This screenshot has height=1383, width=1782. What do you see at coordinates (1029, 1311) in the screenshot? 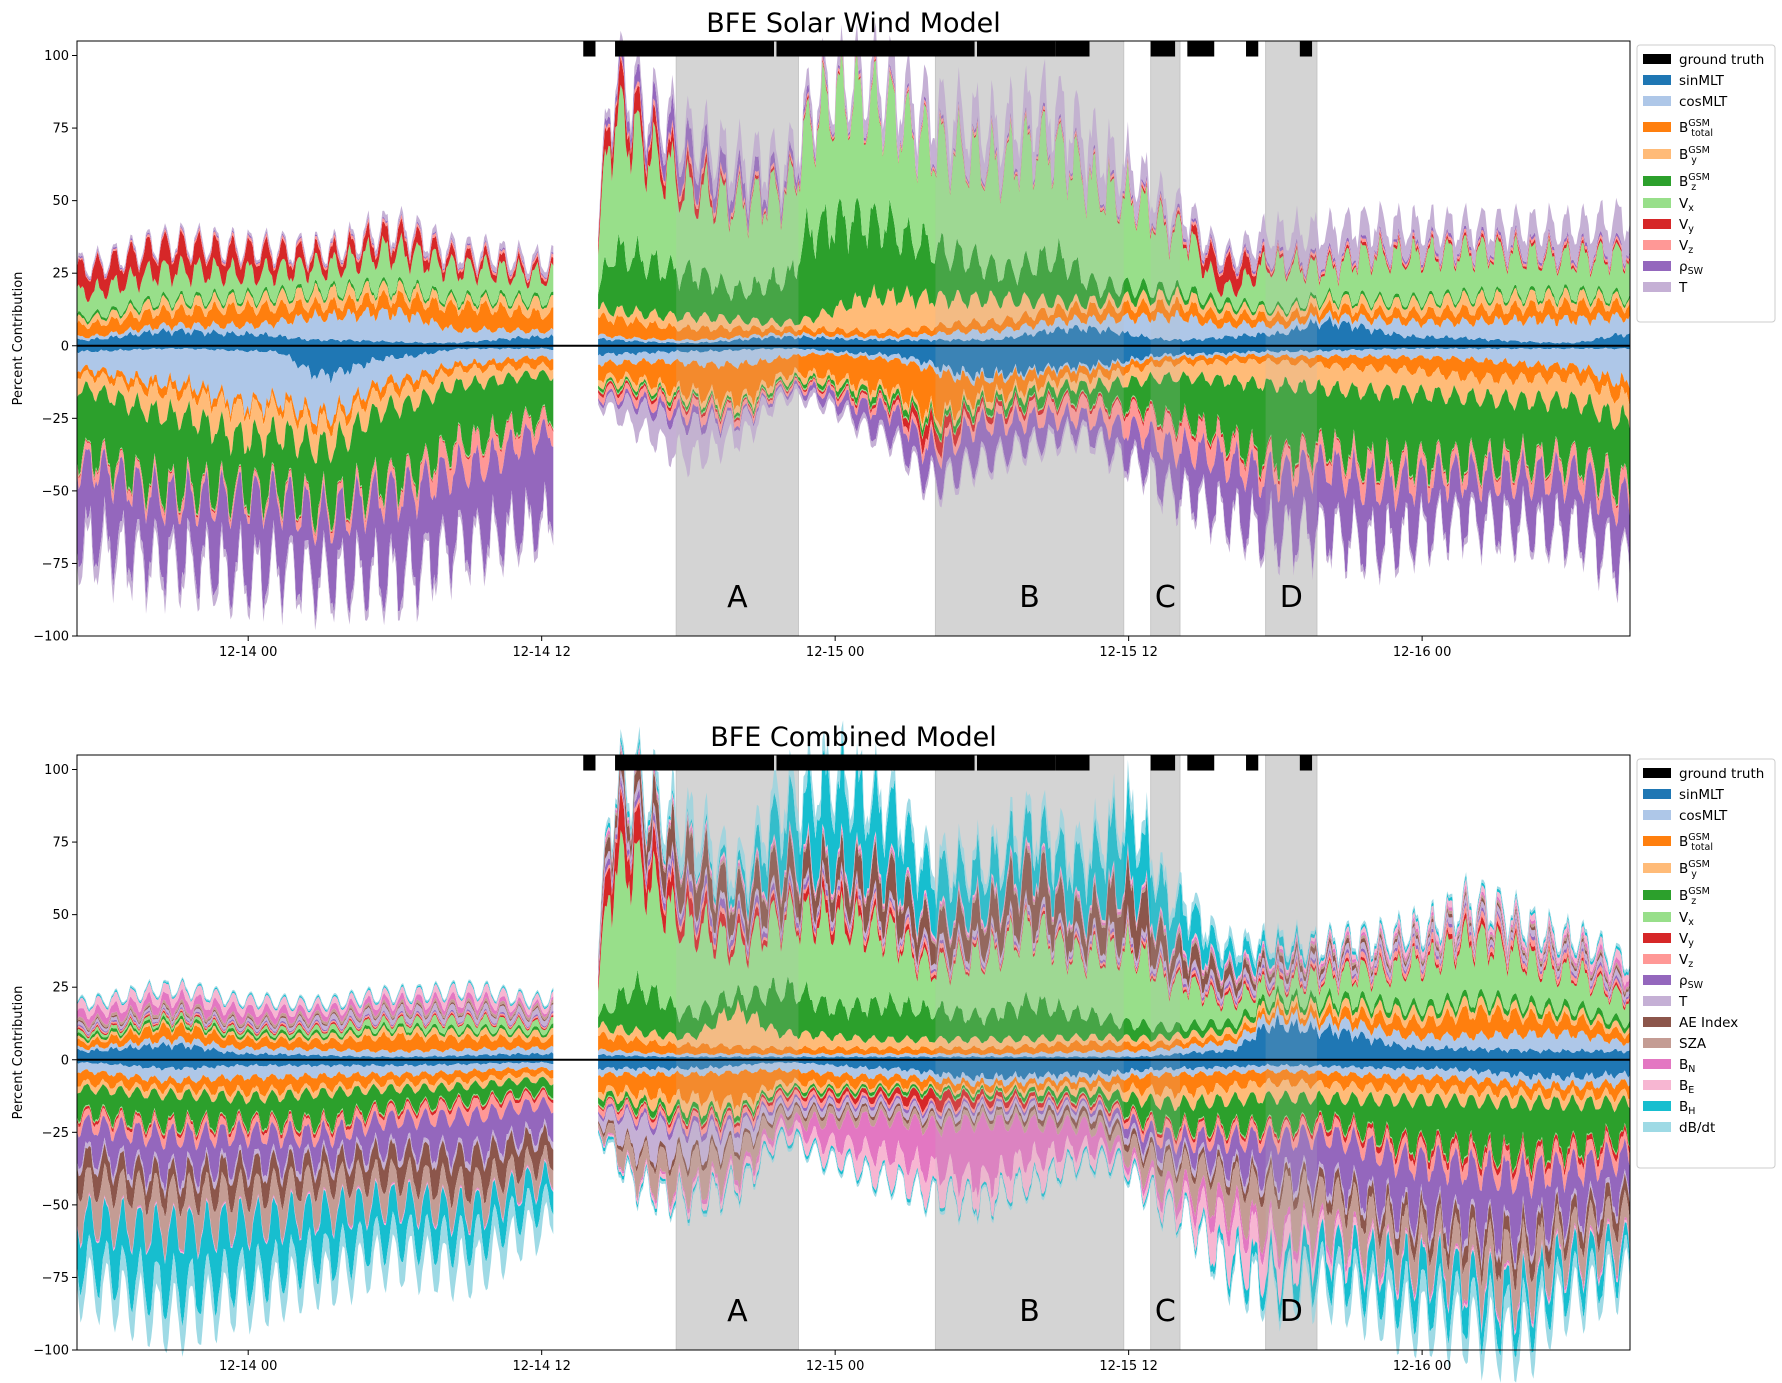
I see `region-label-B: B` at bounding box center [1029, 1311].